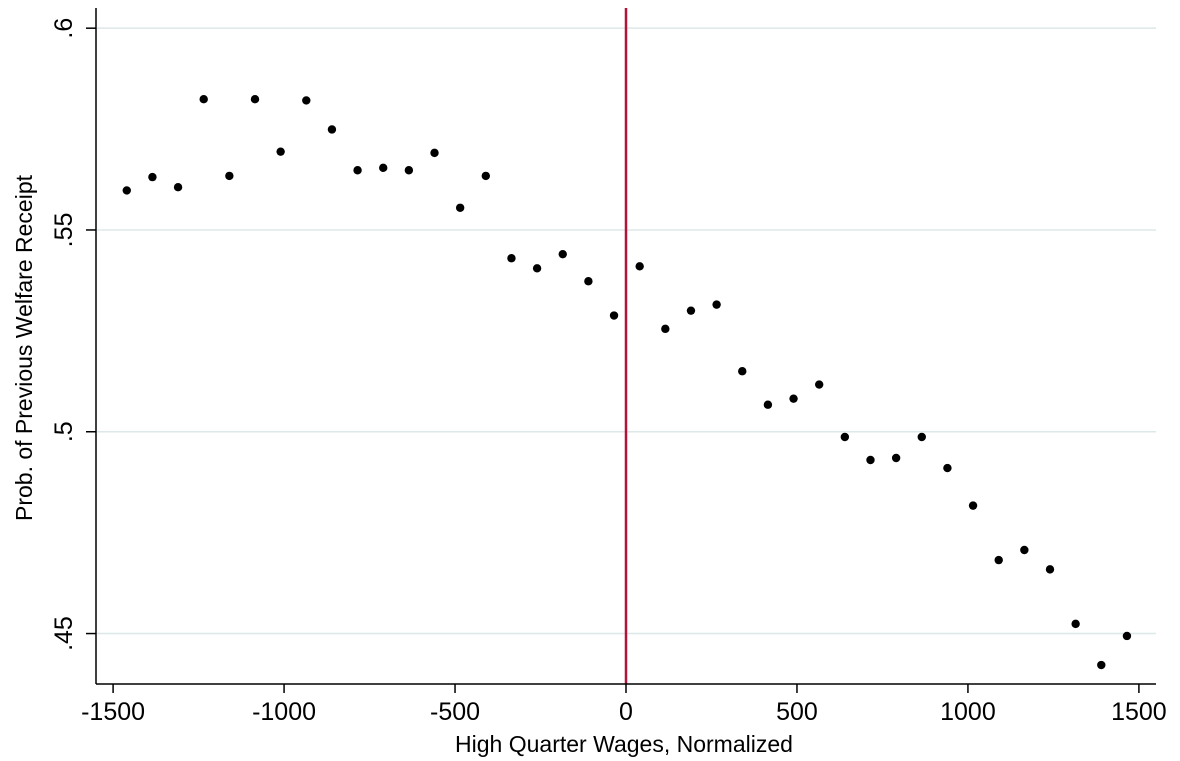 The image size is (1180, 761). I want to click on y-axis-title: Prob. of Previous Welfare Receipt, so click(24, 347).